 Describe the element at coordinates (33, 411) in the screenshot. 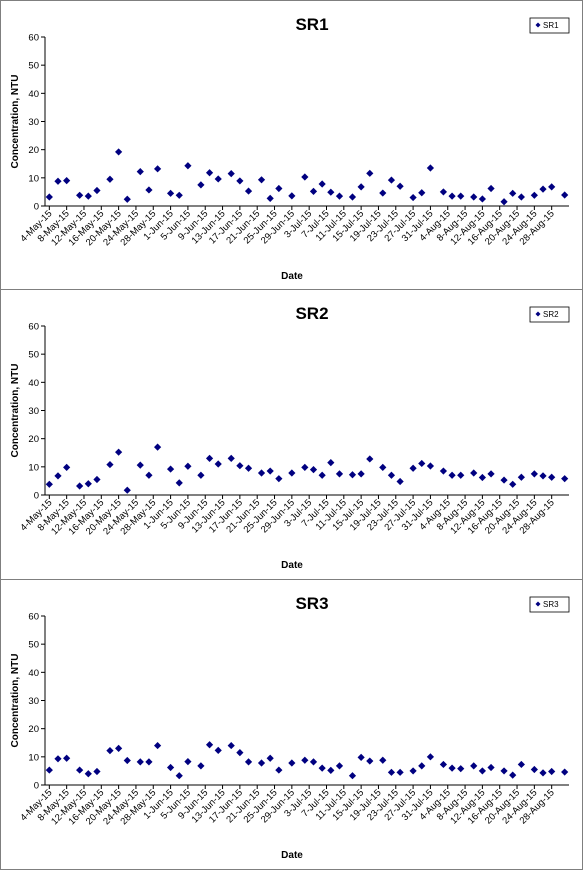

I see `y-tick-label: 30` at that location.